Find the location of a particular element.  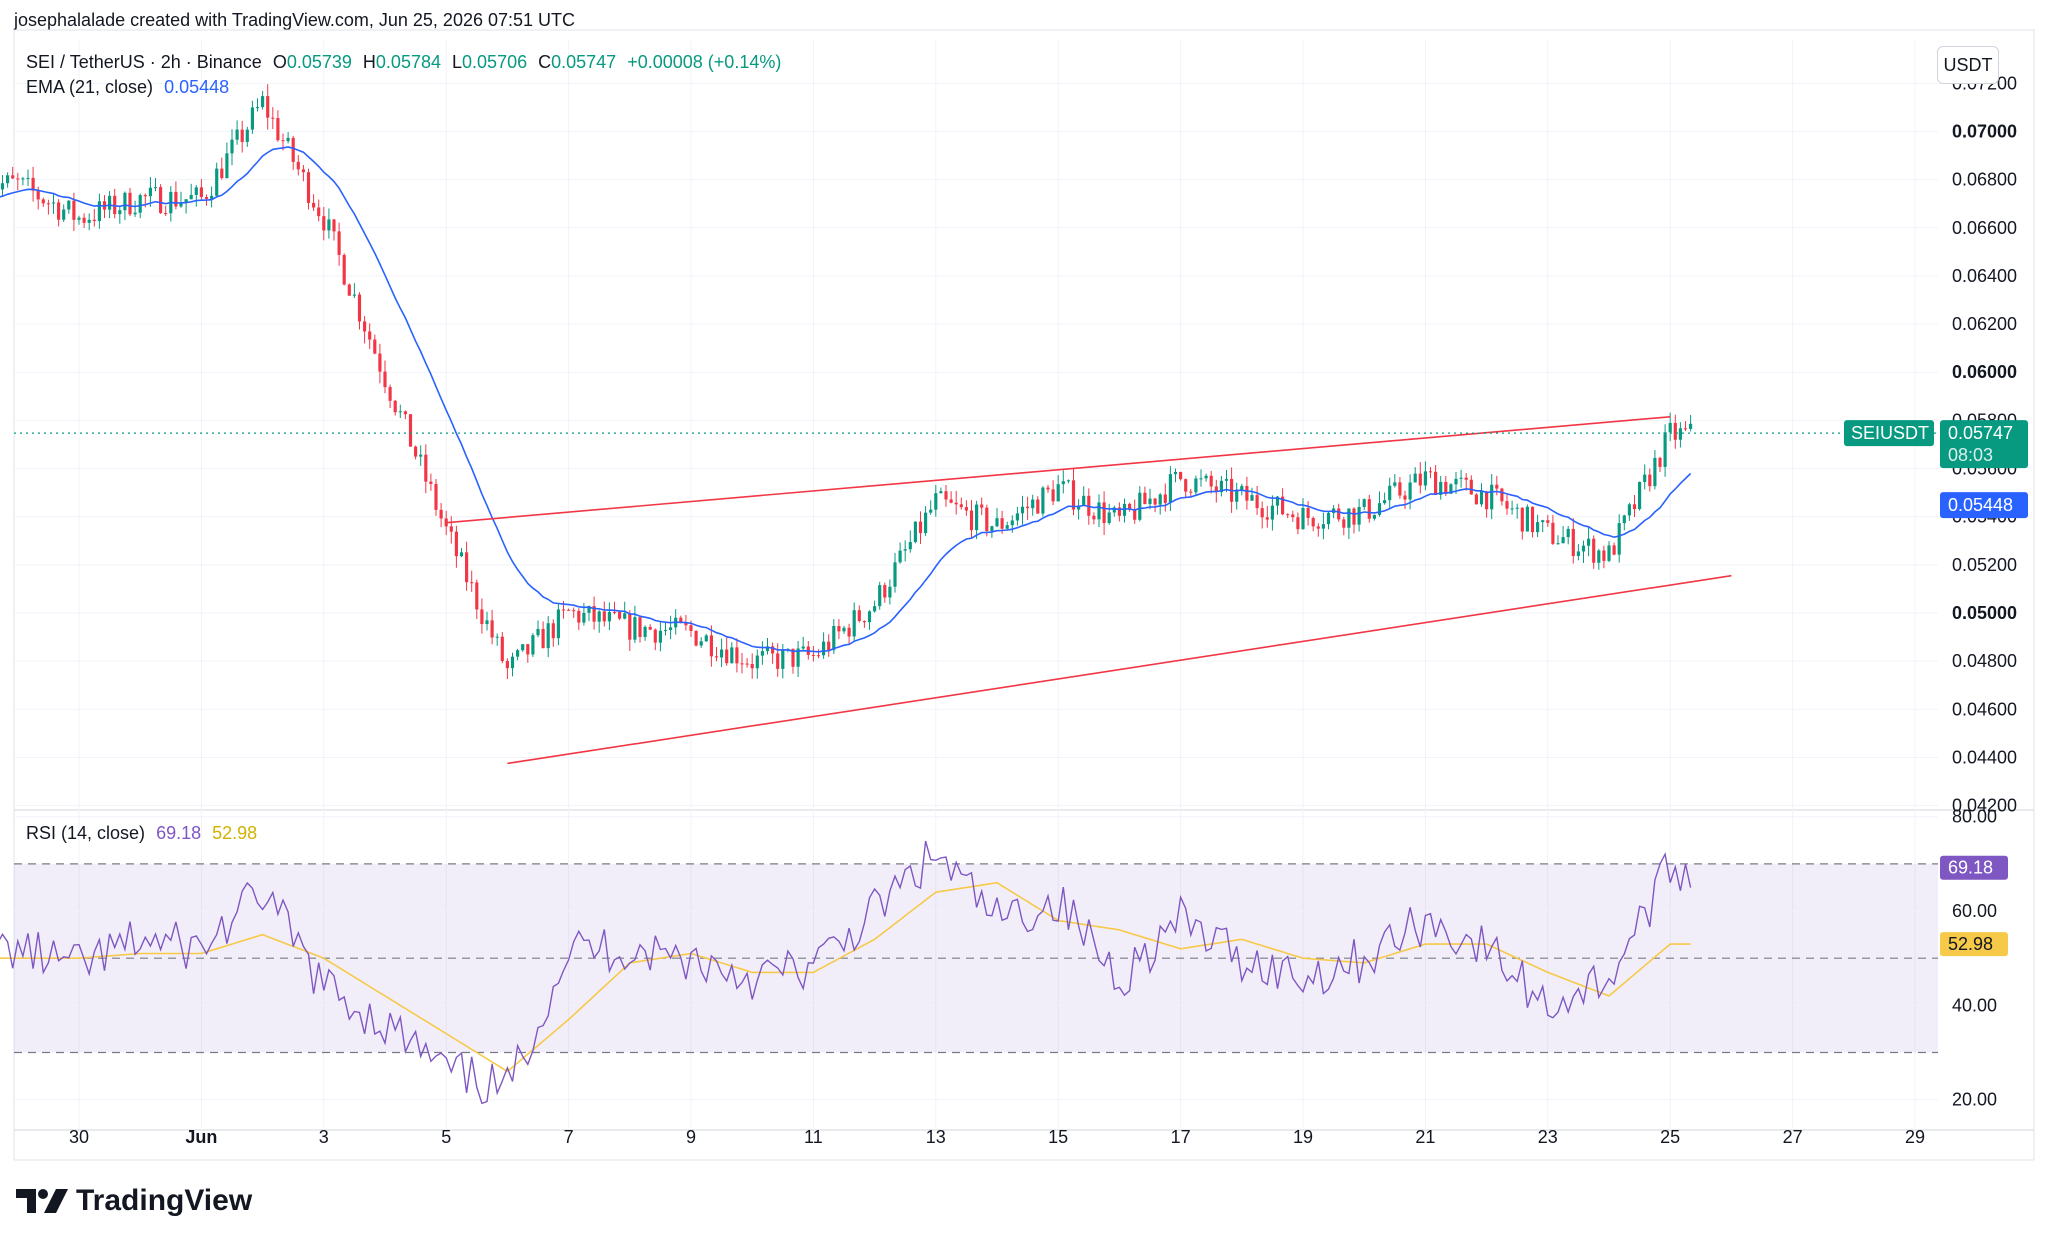

ema-legend: EMA (21, close) 0.05448 is located at coordinates (130, 87).